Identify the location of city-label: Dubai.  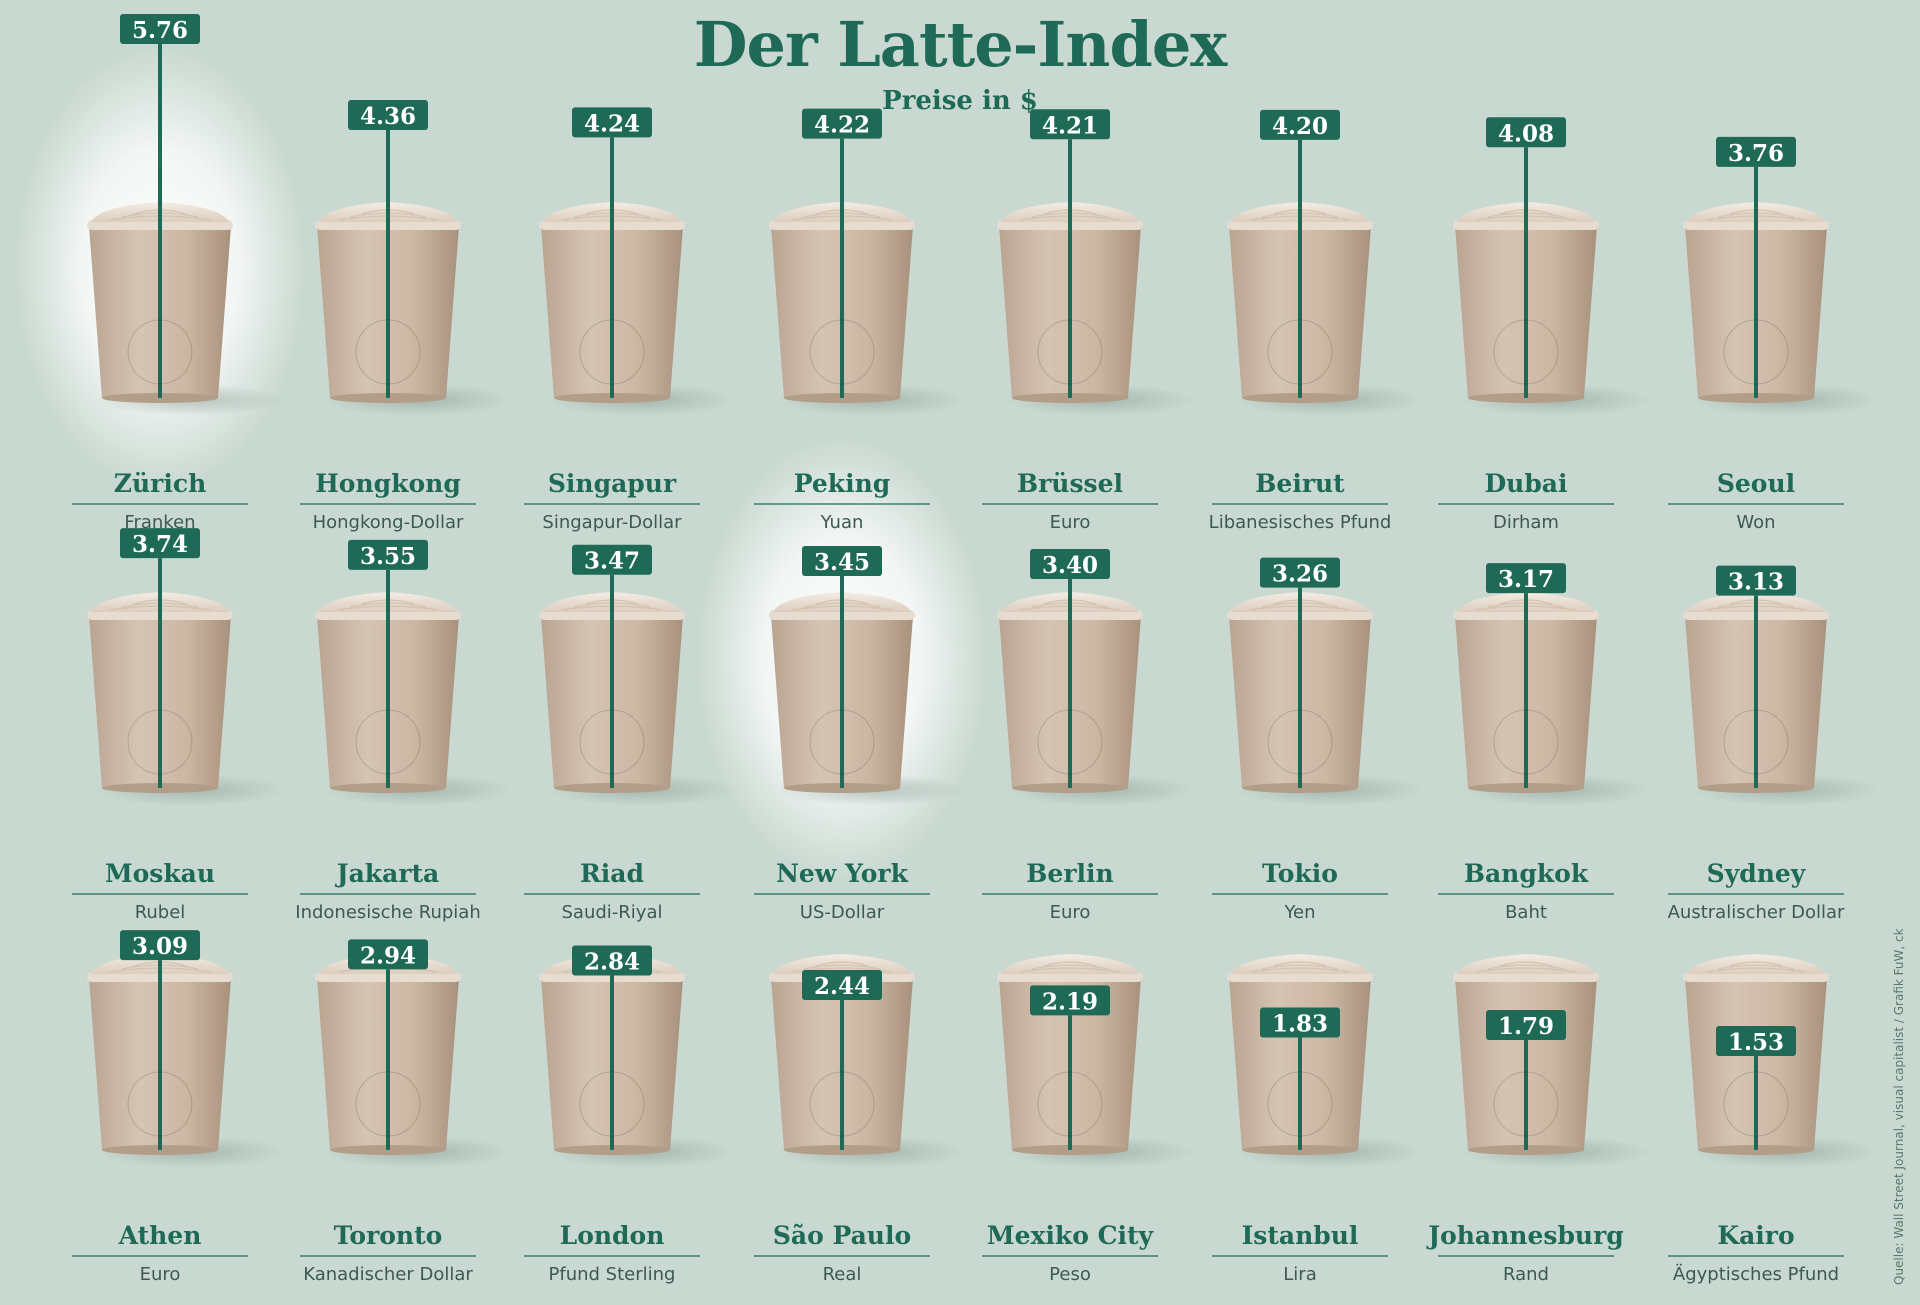
(1525, 483).